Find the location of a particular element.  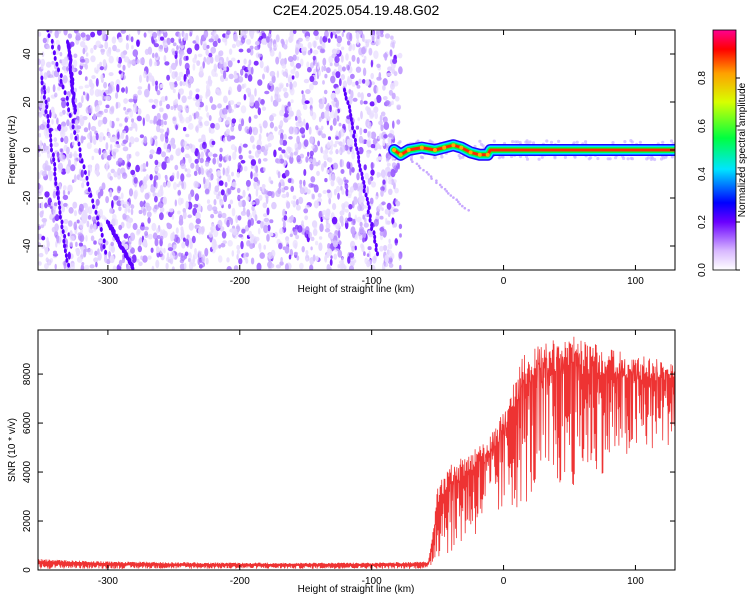

colorbar-ticks: 0.00.20.40.60.8 is located at coordinates (718, 174).